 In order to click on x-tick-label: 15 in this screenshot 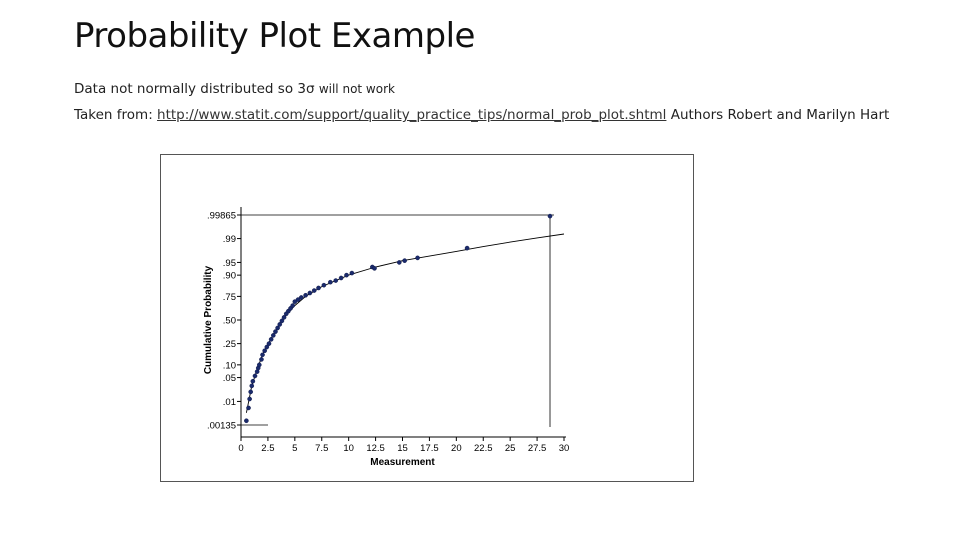, I will do `click(402, 448)`.